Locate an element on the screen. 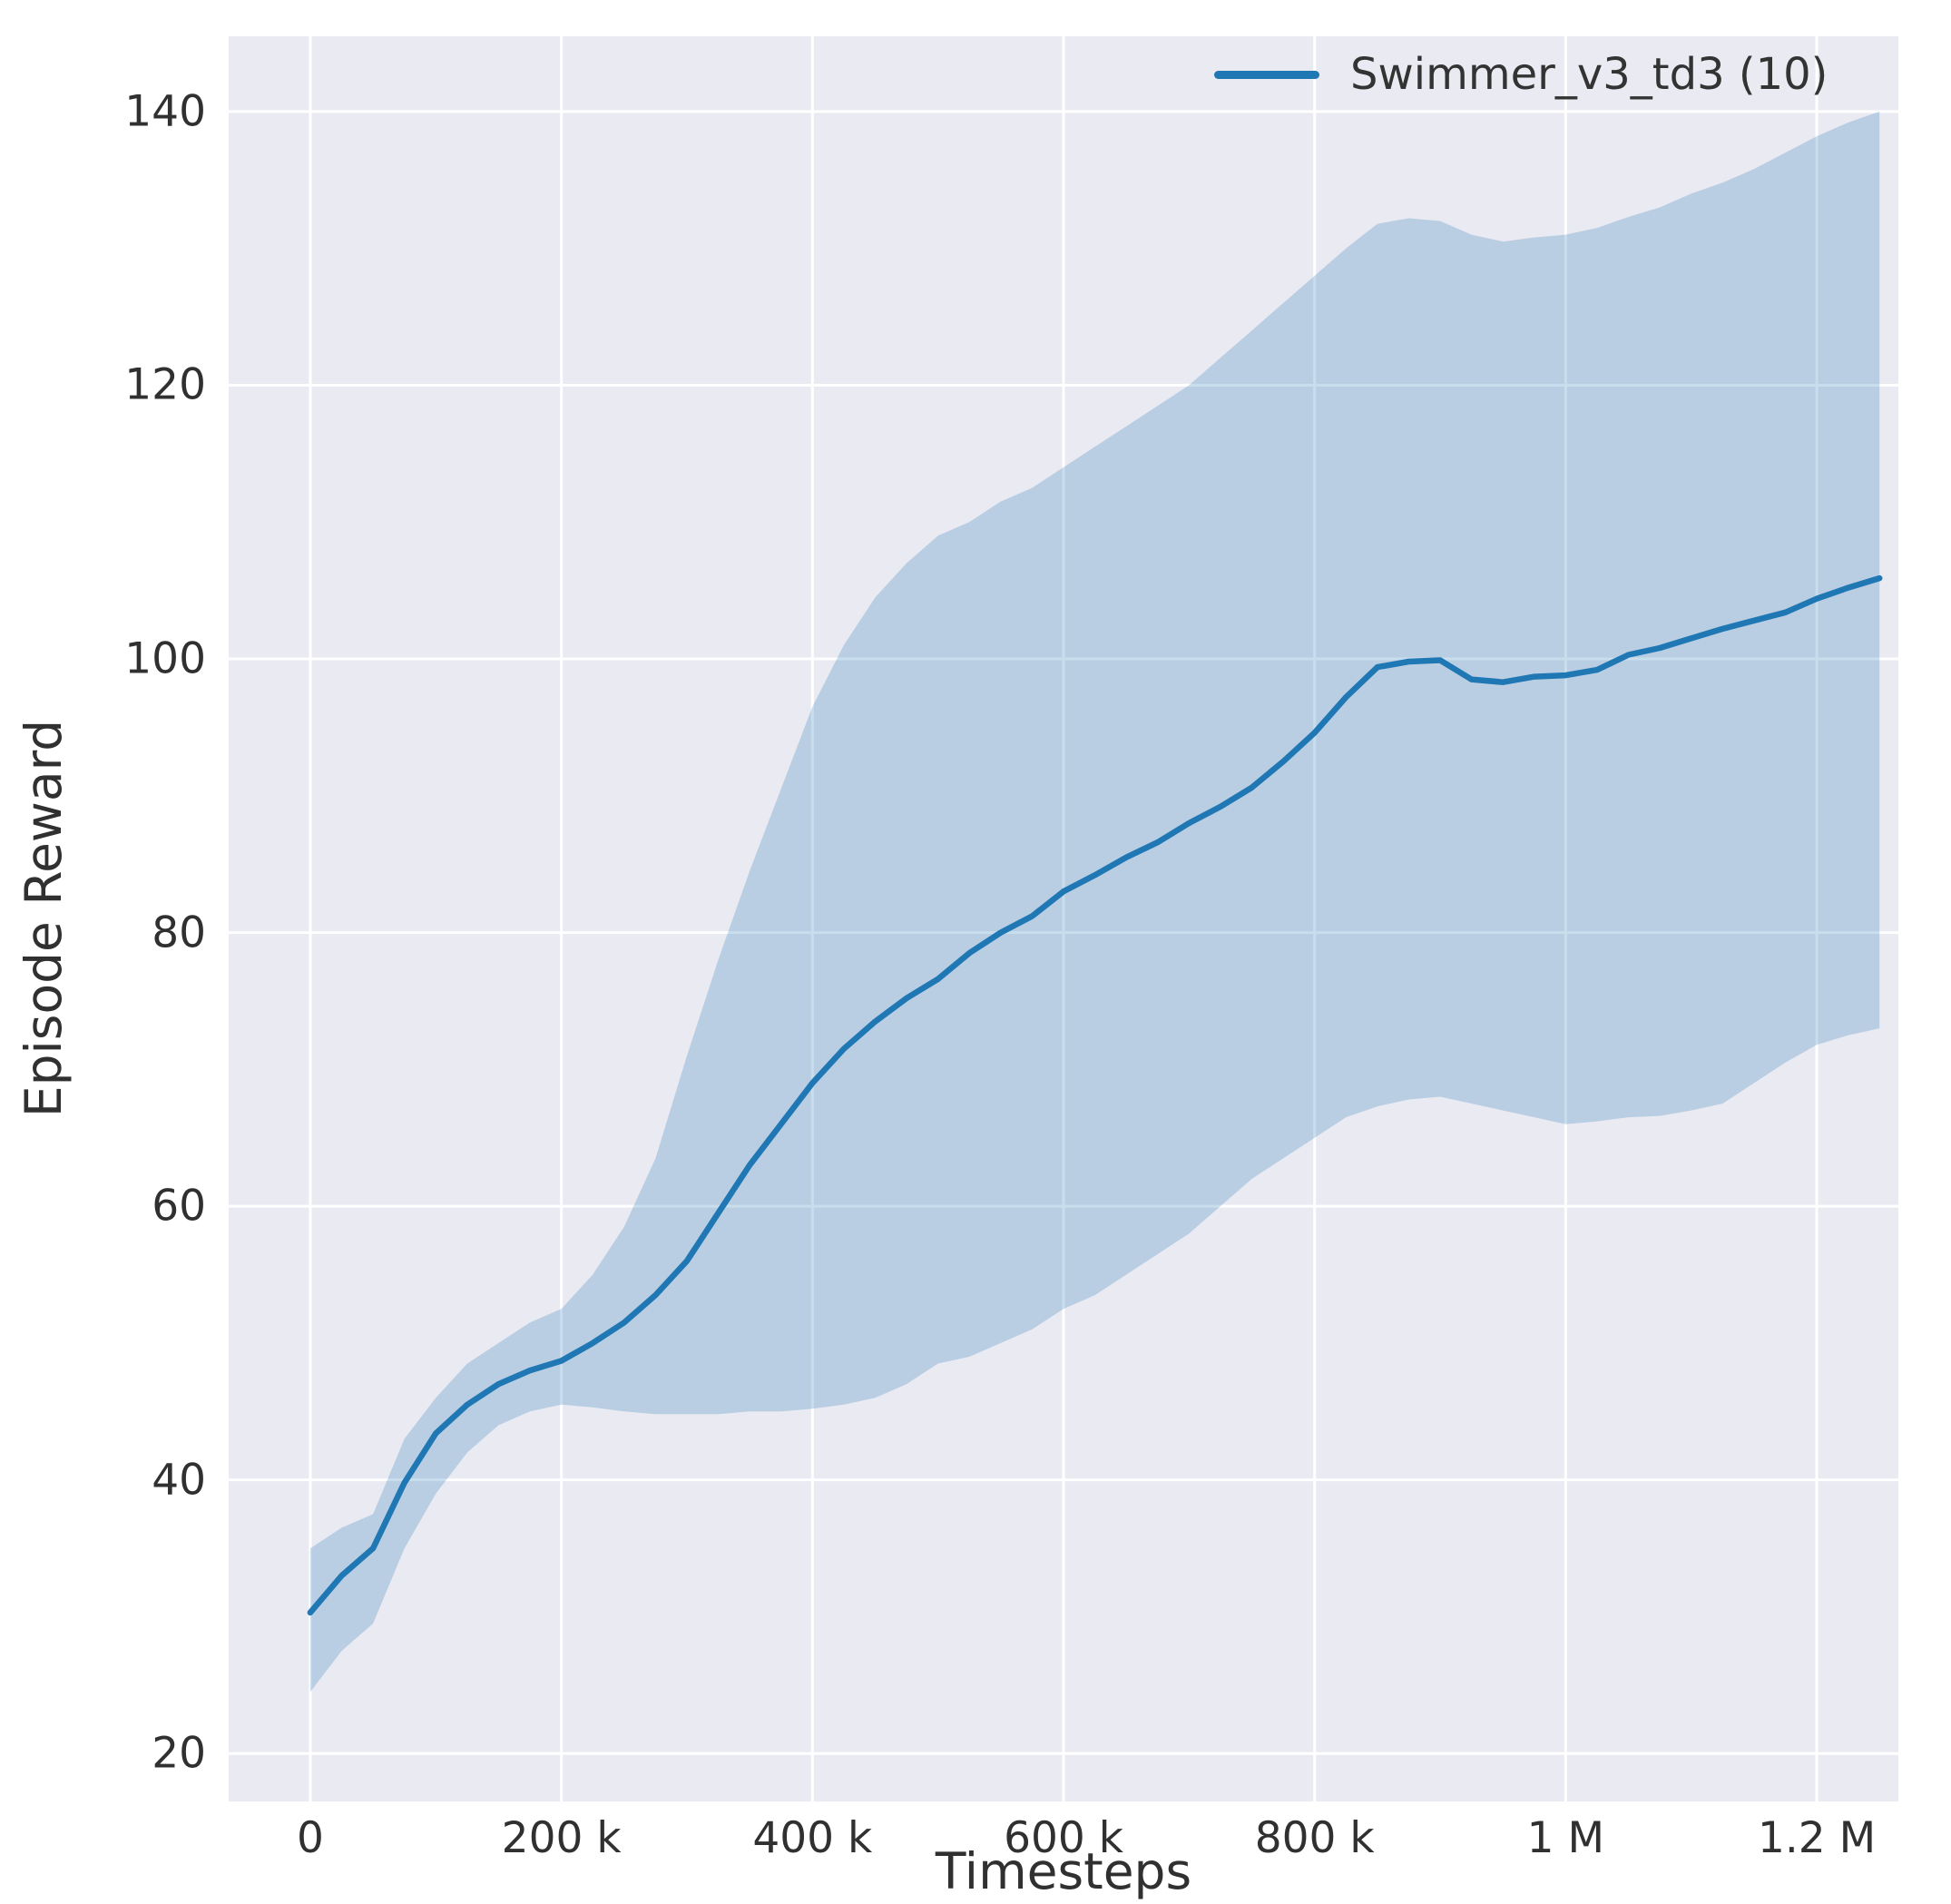 The image size is (1951, 1904). legend: Swimmer_v3_td3 (10) is located at coordinates (1521, 75).